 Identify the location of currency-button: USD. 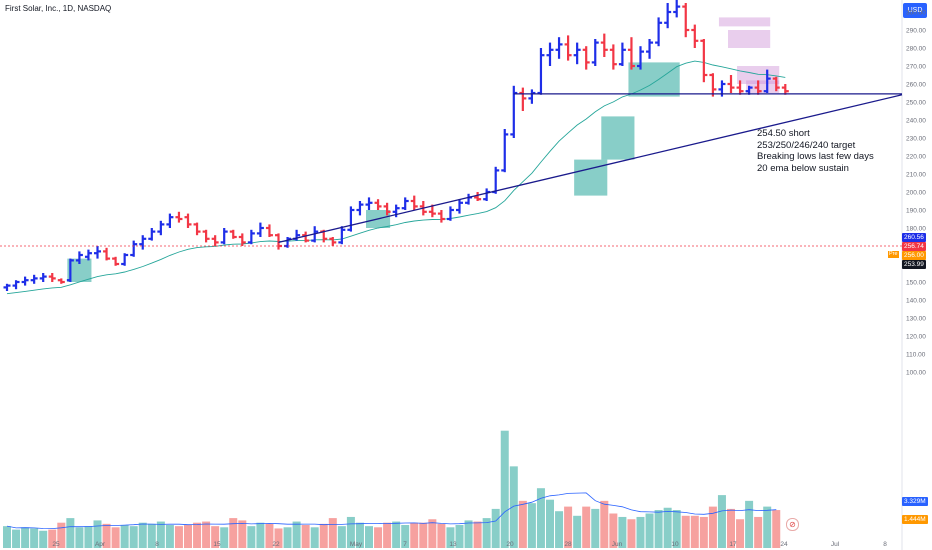
(915, 10).